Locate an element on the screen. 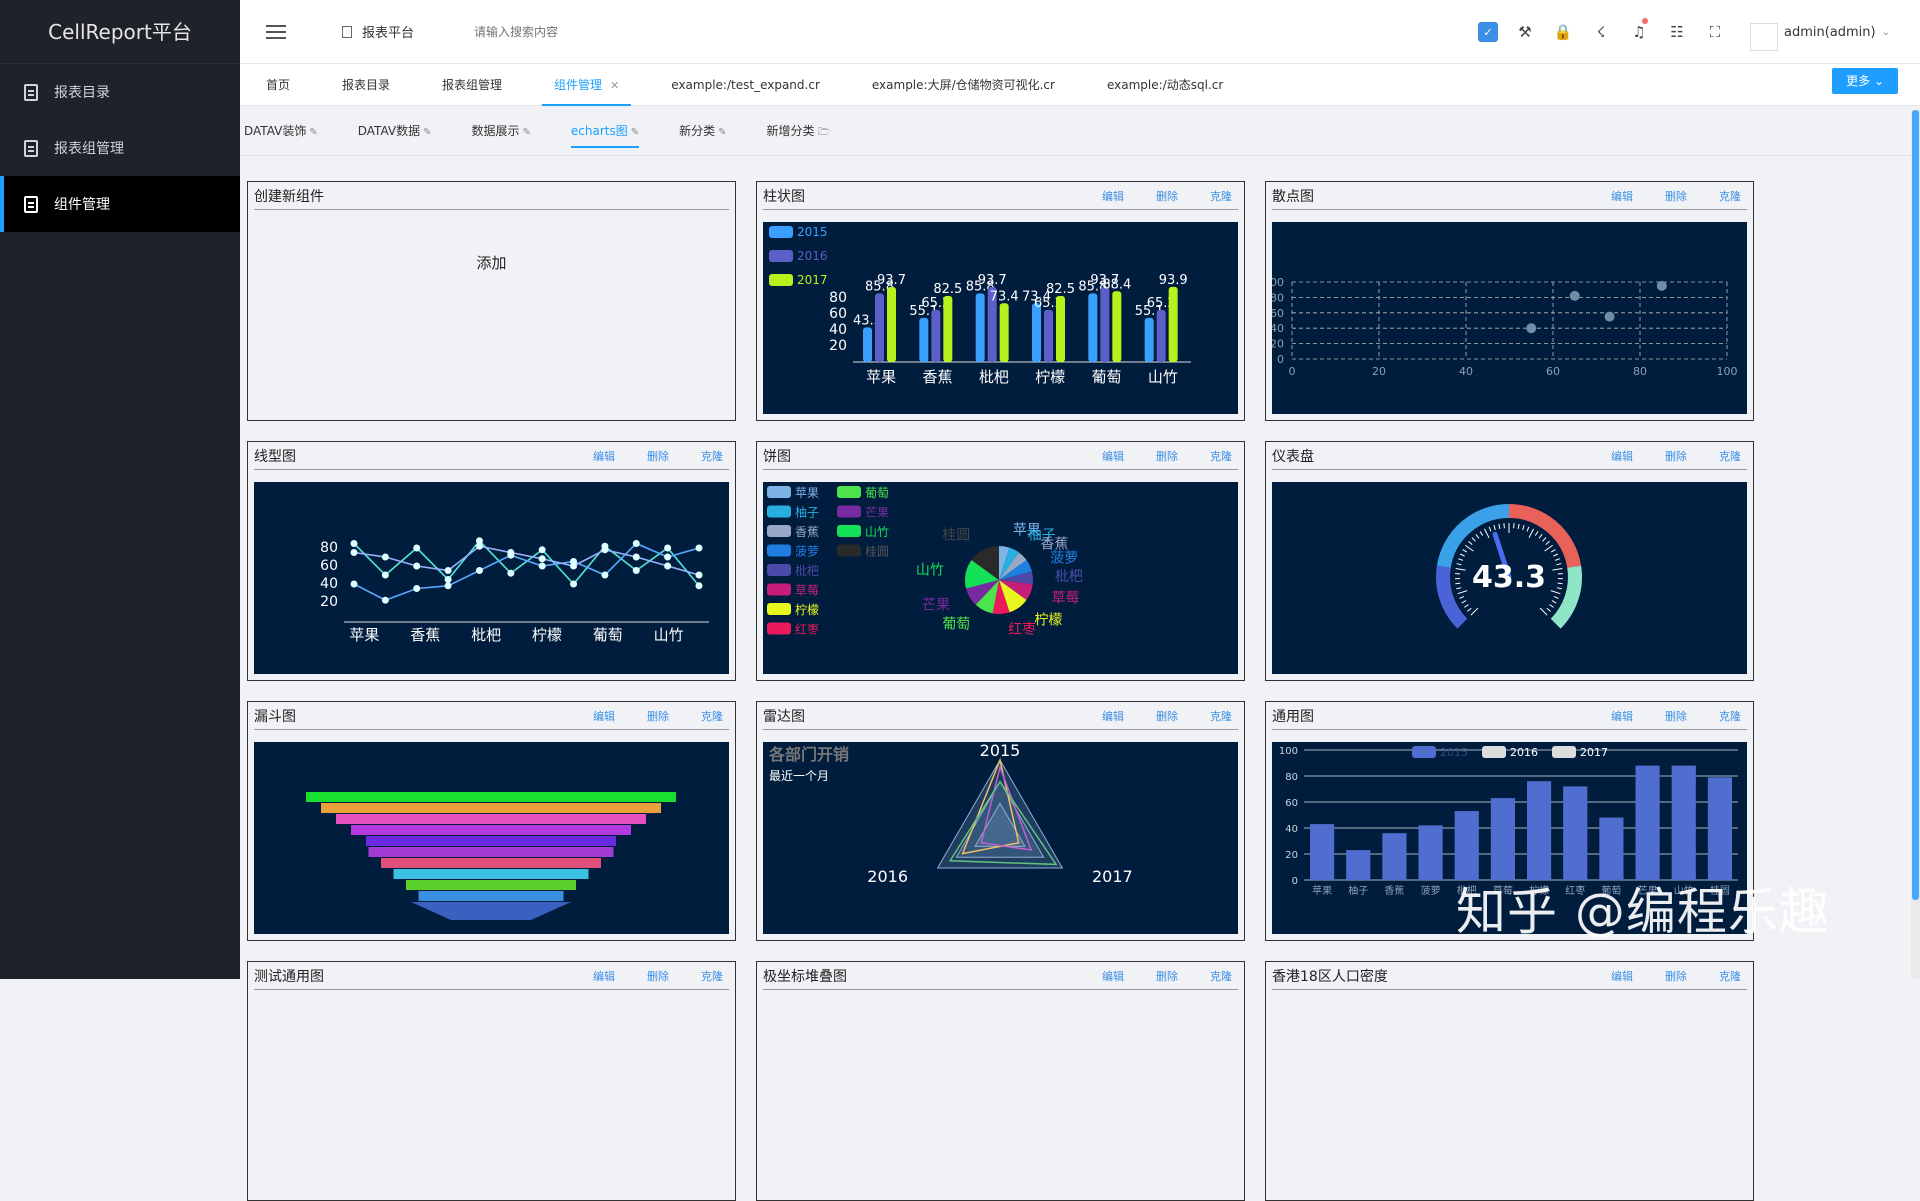 Image resolution: width=1920 pixels, height=1201 pixels. category-datav-data: DATAV数据✎ is located at coordinates (395, 131).